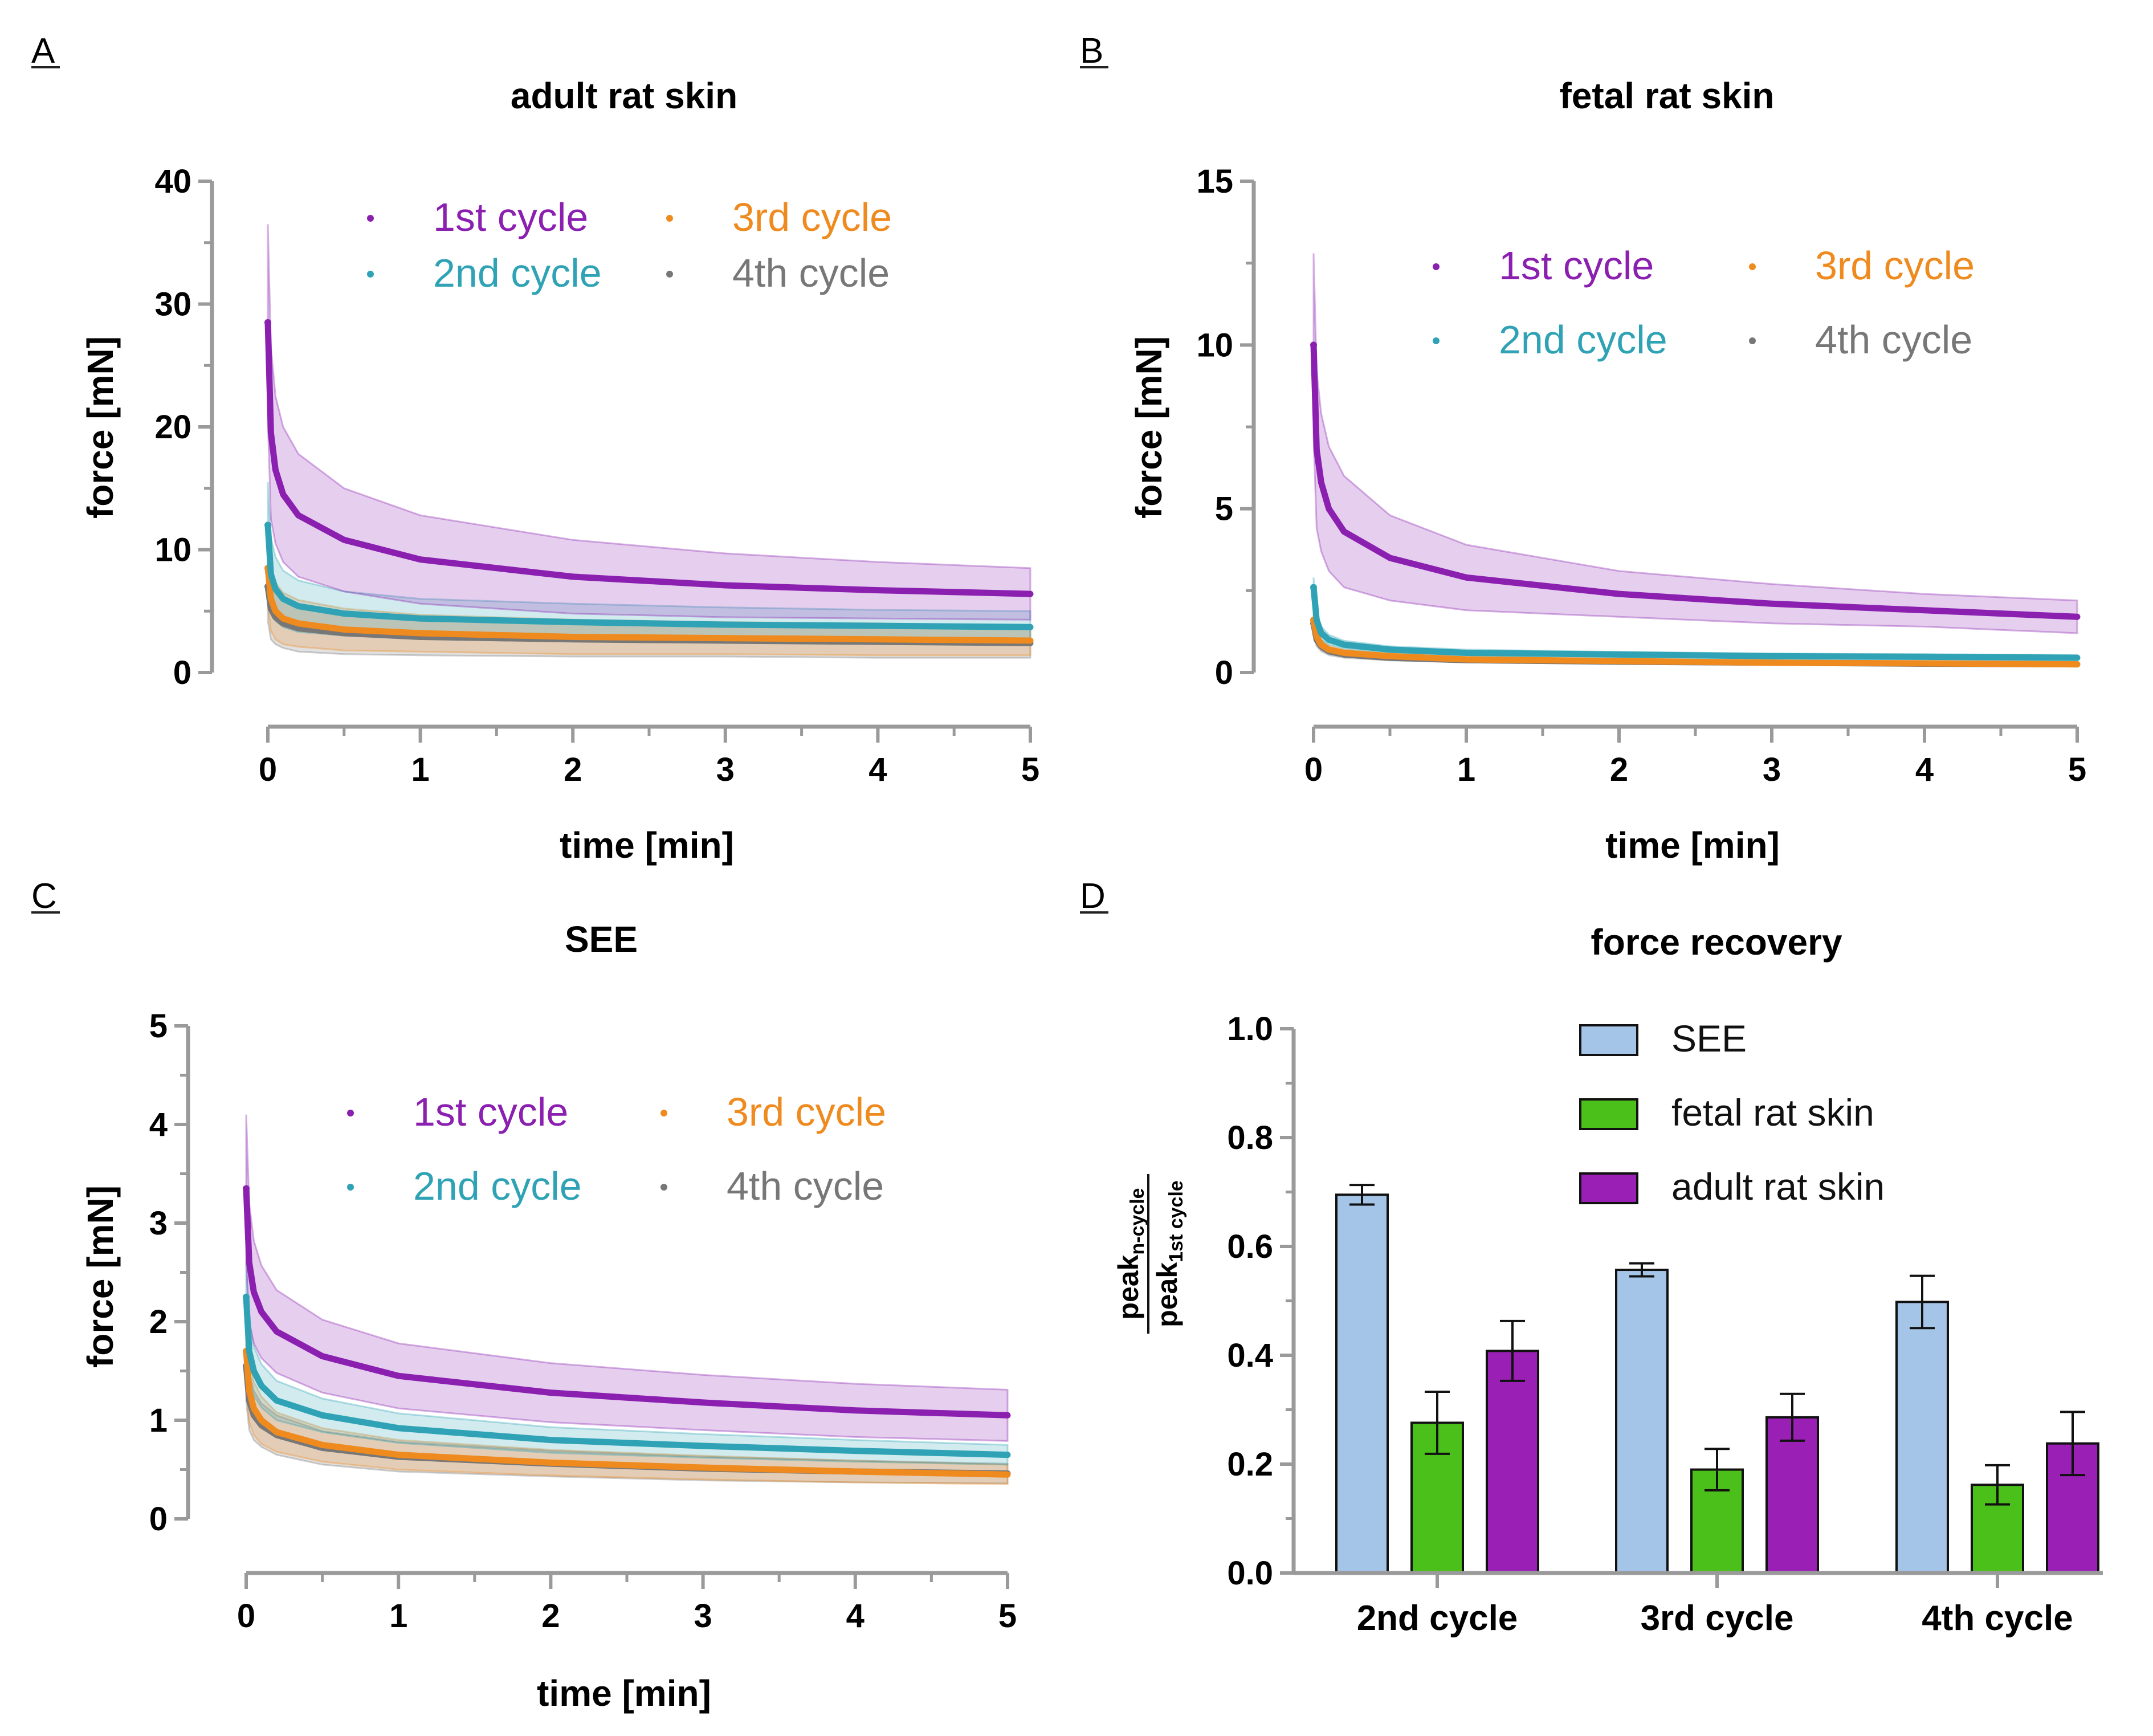  I want to click on panel-b-series-2nd-cycle-mean-line, so click(1695, 622).